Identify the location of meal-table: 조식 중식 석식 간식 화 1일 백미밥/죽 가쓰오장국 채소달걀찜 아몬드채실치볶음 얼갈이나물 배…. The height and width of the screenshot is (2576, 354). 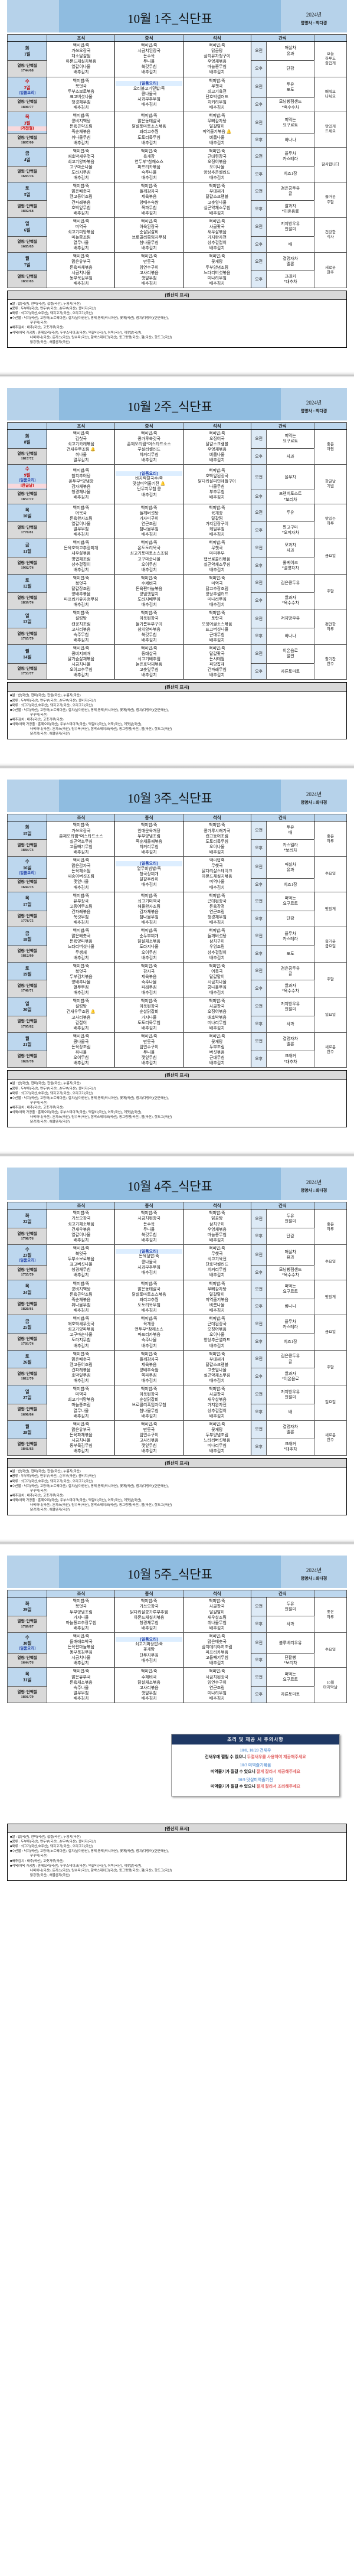
(177, 161).